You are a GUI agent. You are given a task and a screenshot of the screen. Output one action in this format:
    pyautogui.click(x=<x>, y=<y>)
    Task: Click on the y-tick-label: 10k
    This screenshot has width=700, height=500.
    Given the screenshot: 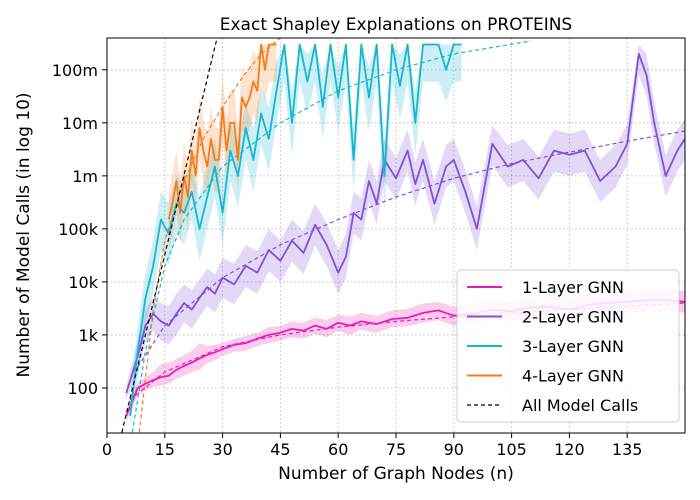 What is the action you would take?
    pyautogui.click(x=83, y=282)
    